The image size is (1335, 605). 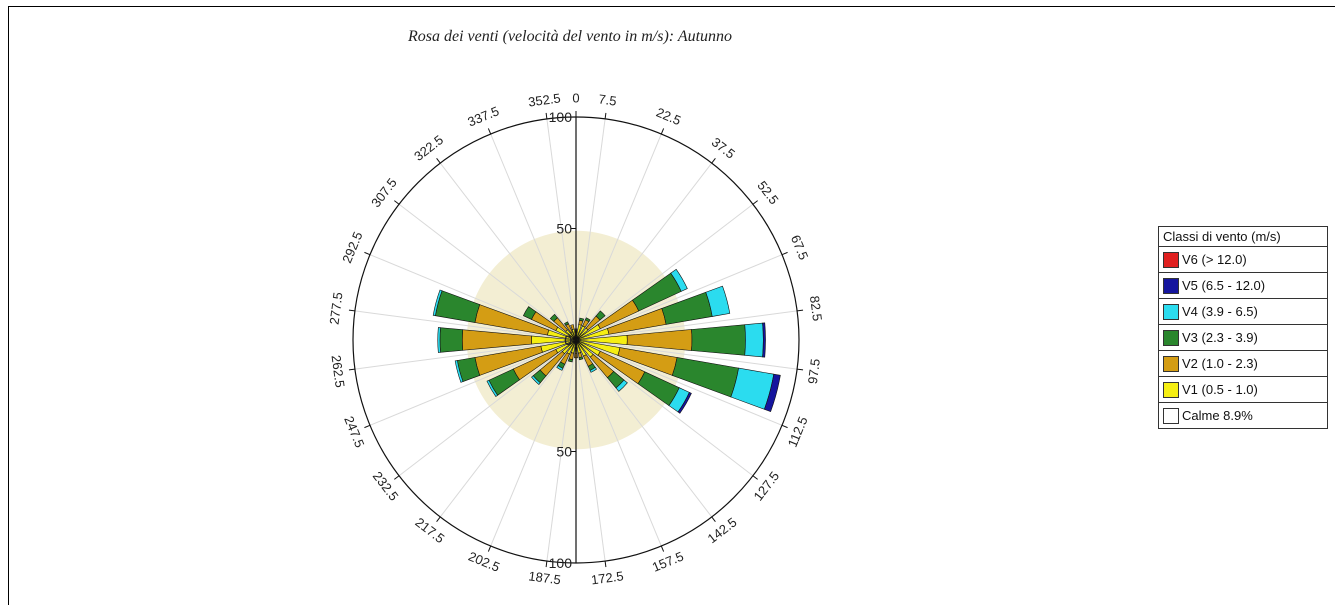 What do you see at coordinates (428, 148) in the screenshot?
I see `direction-label: 322.5` at bounding box center [428, 148].